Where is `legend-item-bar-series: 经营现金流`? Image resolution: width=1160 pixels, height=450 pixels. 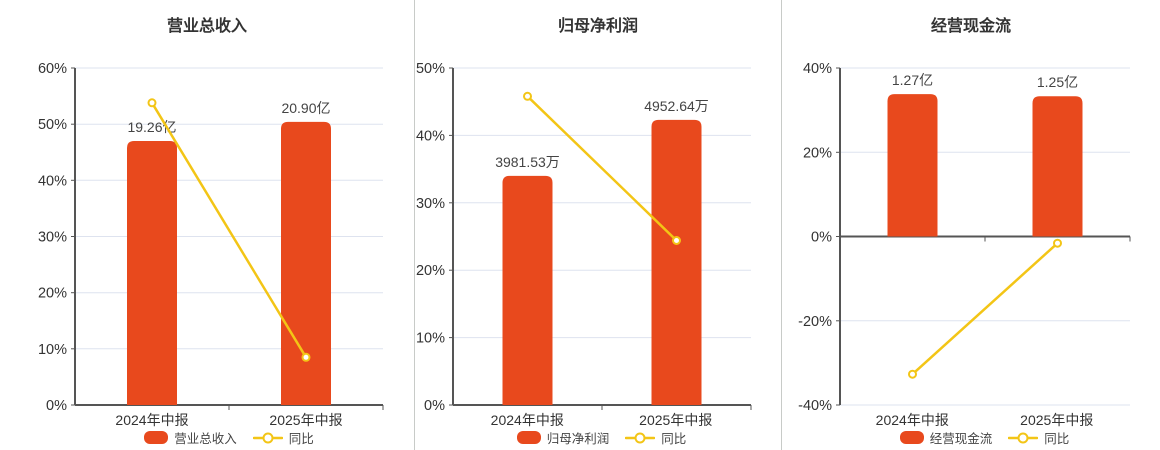
legend-item-bar-series: 经营现金流 is located at coordinates (946, 437).